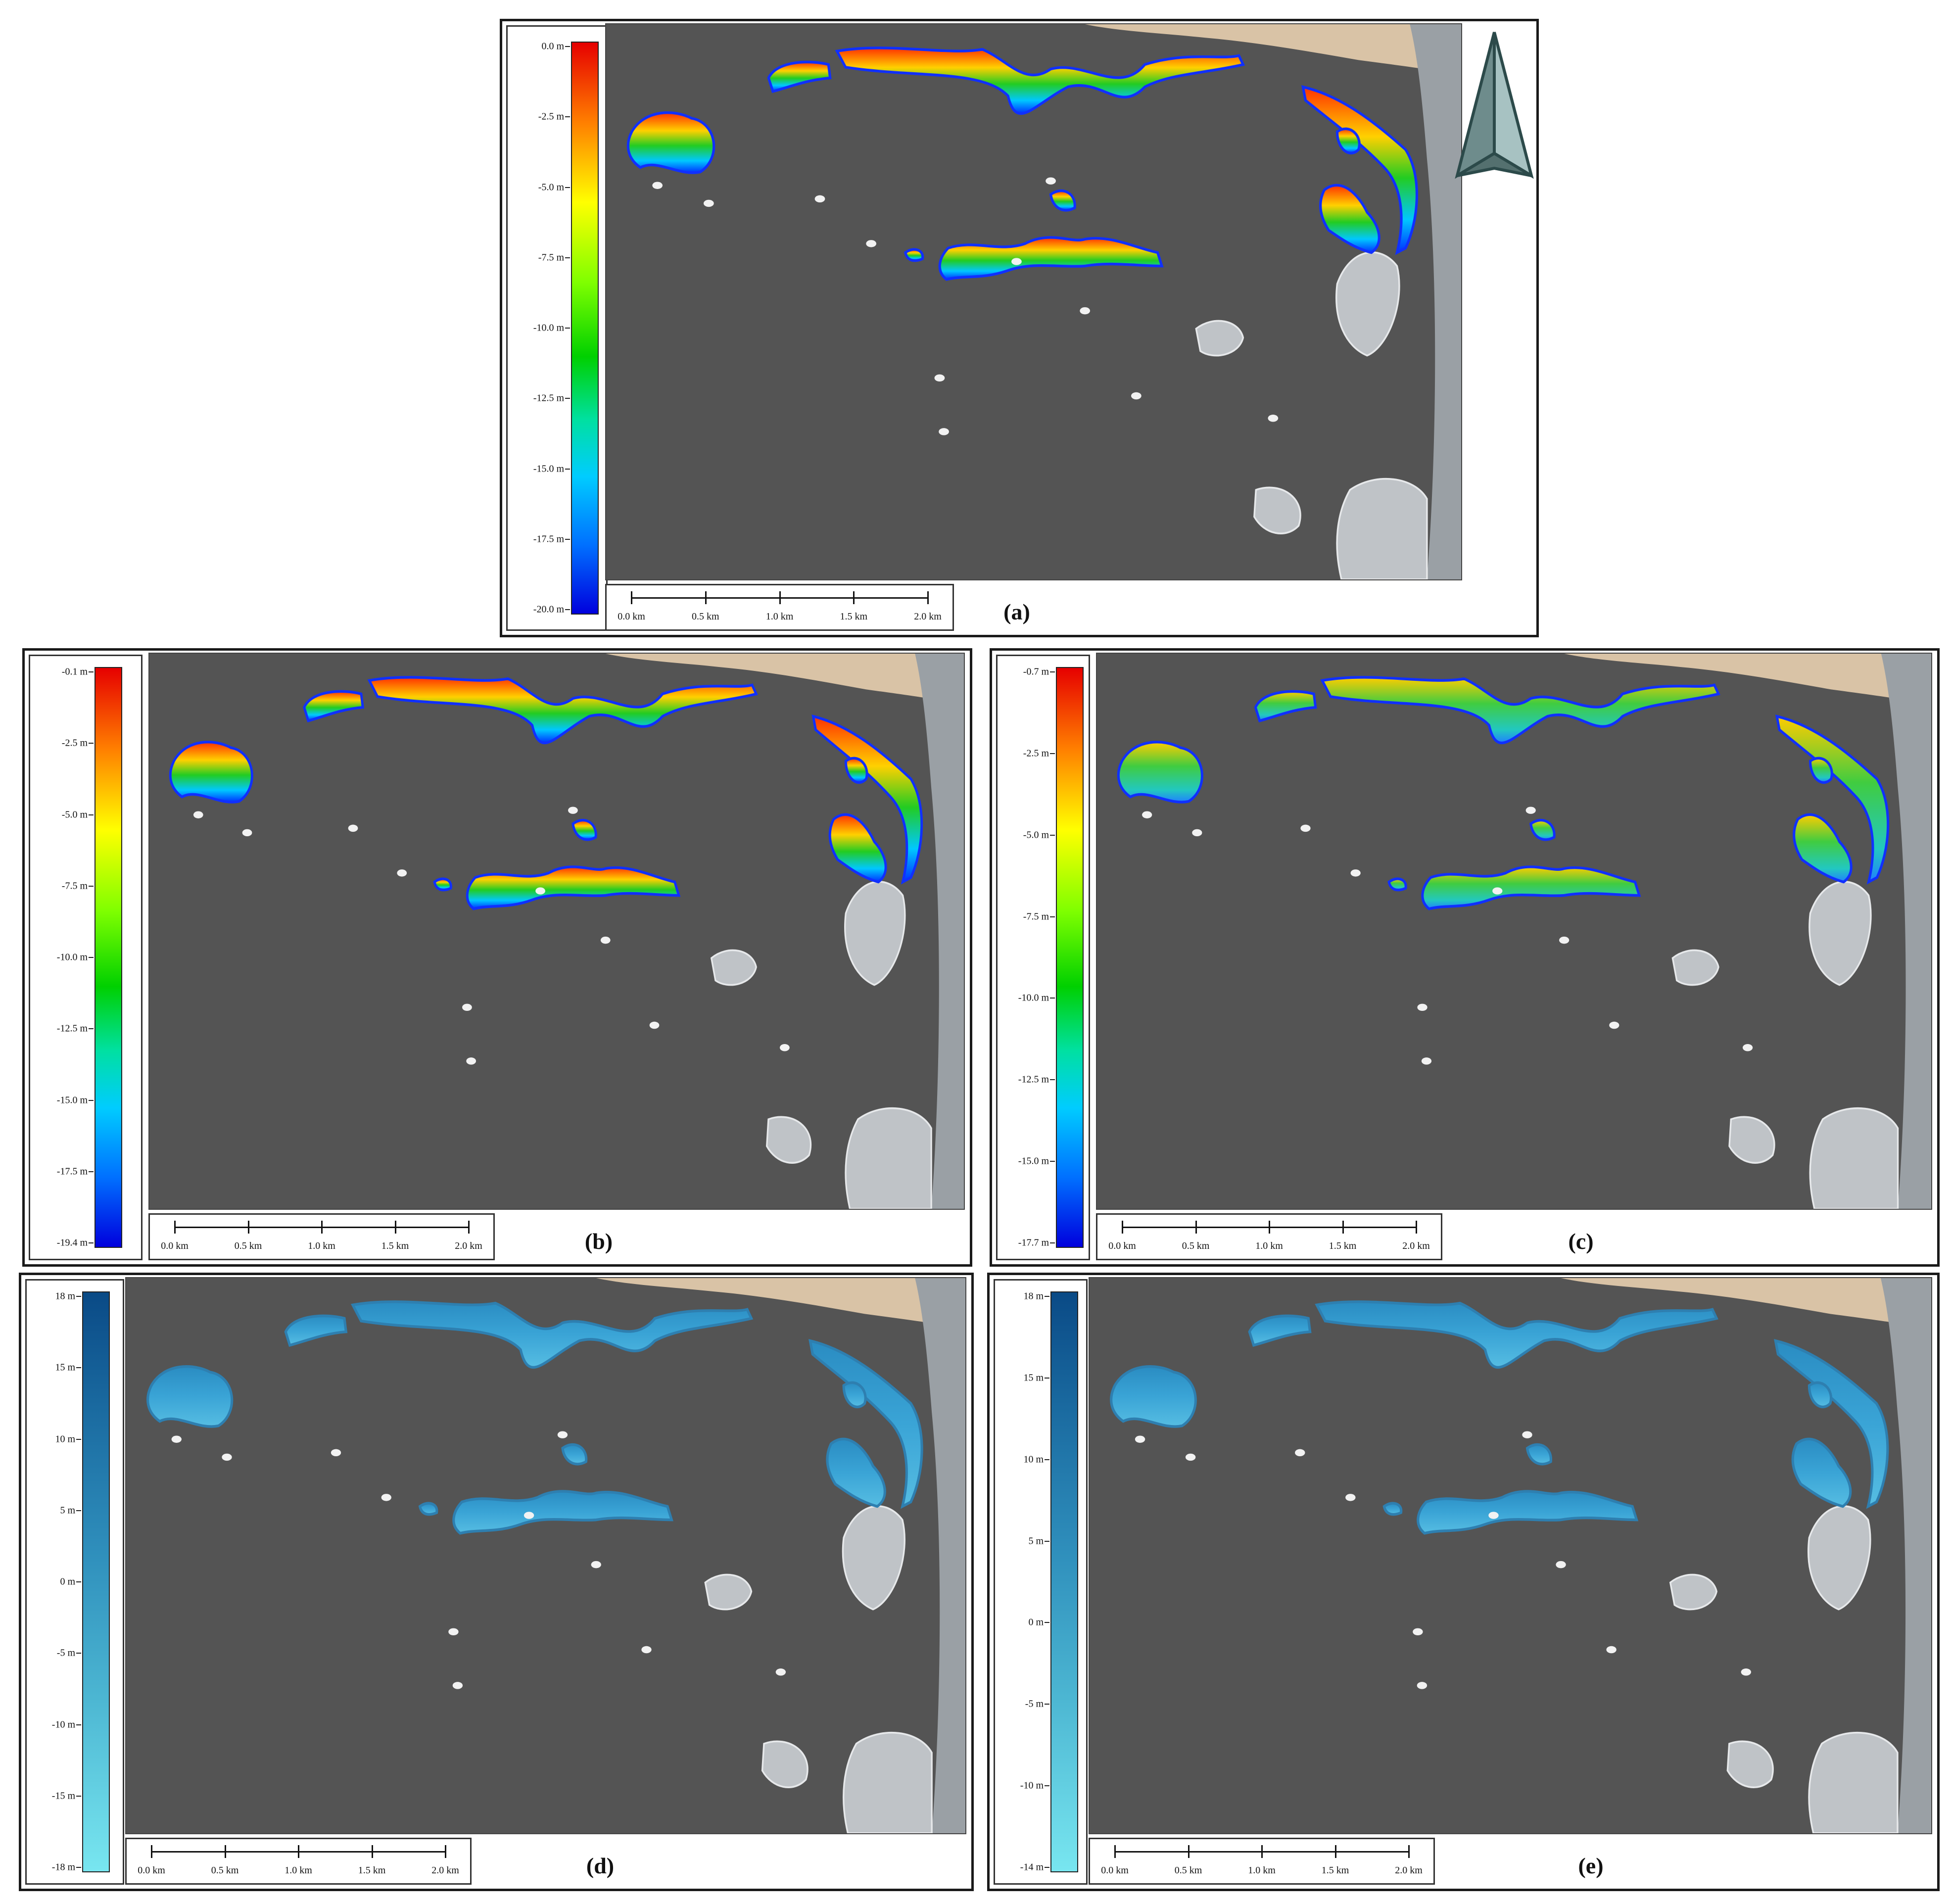 The height and width of the screenshot is (1904, 1951). I want to click on scale-bar-label: 1.0 km, so click(321, 1245).